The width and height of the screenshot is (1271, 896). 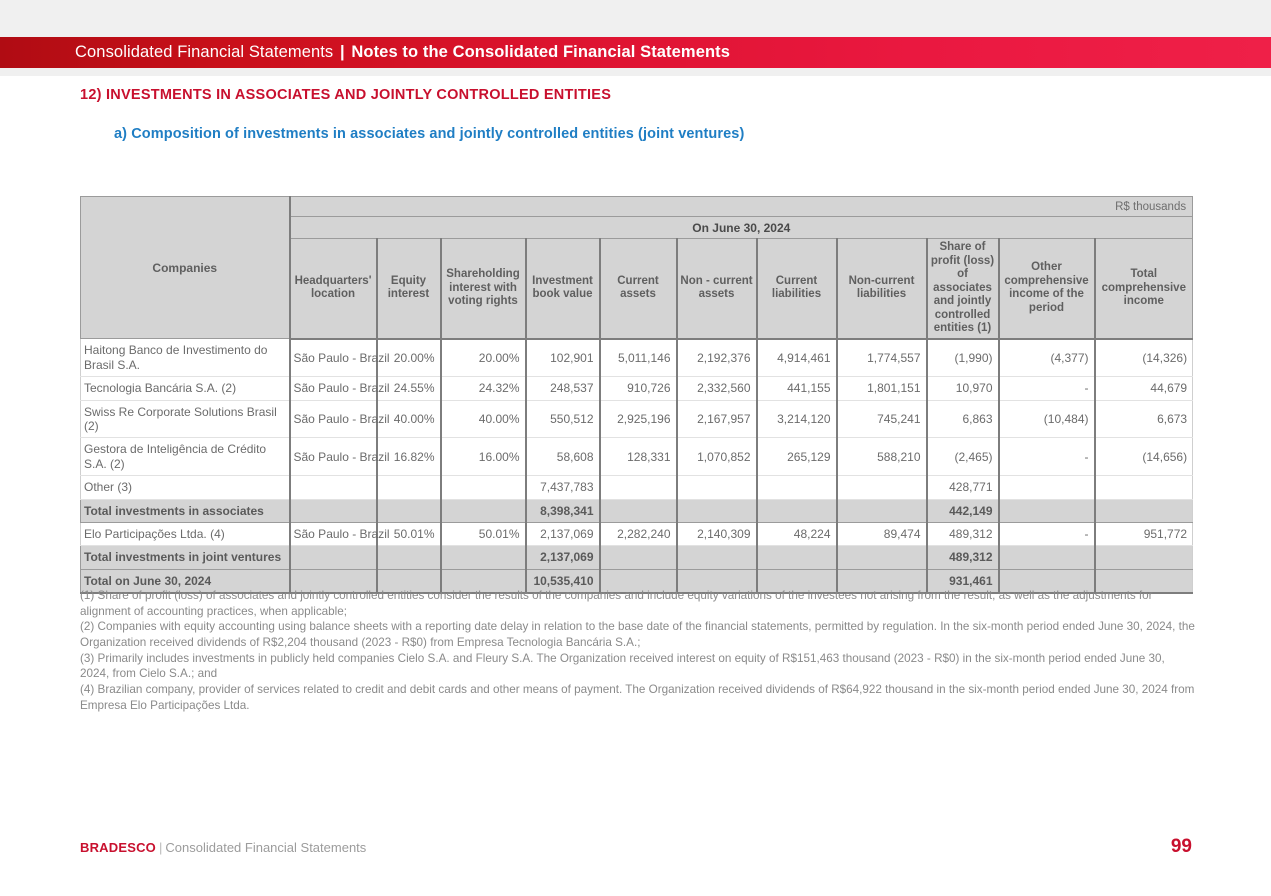 I want to click on row-cell: (14,656), so click(x=1144, y=457).